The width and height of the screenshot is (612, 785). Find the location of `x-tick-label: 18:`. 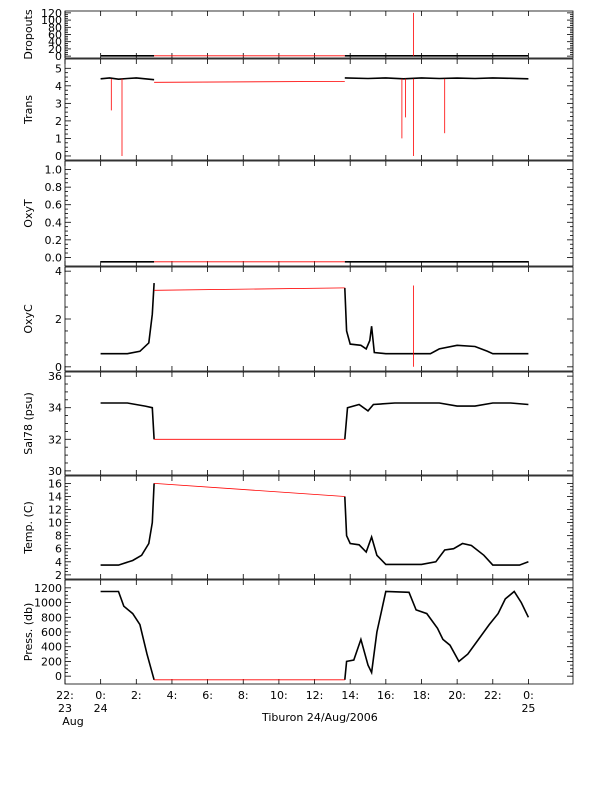

x-tick-label: 18: is located at coordinates (422, 695).